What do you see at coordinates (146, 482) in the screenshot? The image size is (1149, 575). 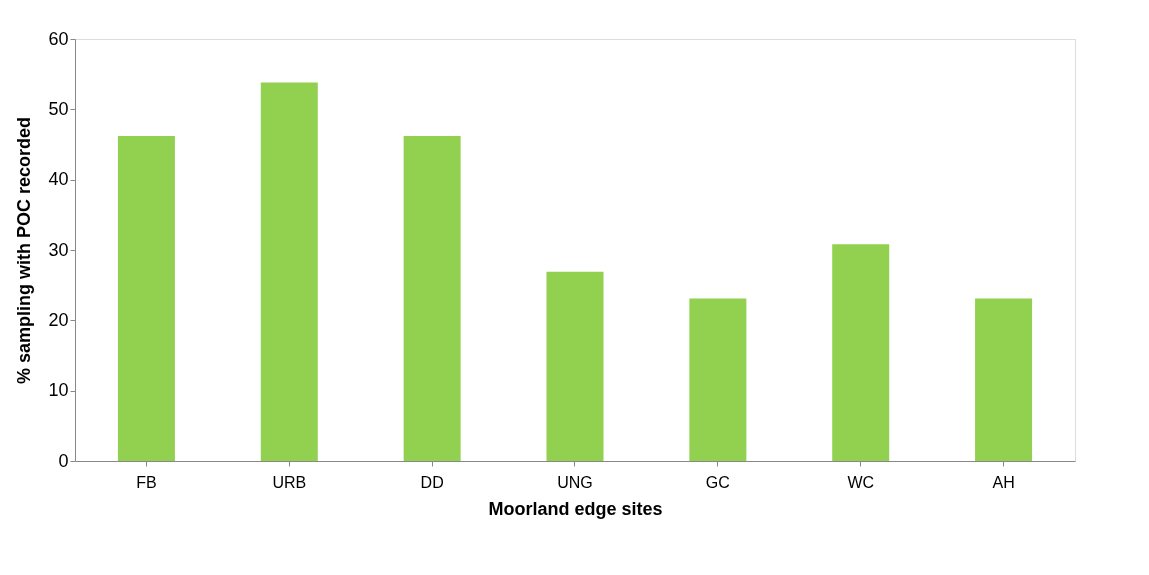 I see `x-tick-label: FB` at bounding box center [146, 482].